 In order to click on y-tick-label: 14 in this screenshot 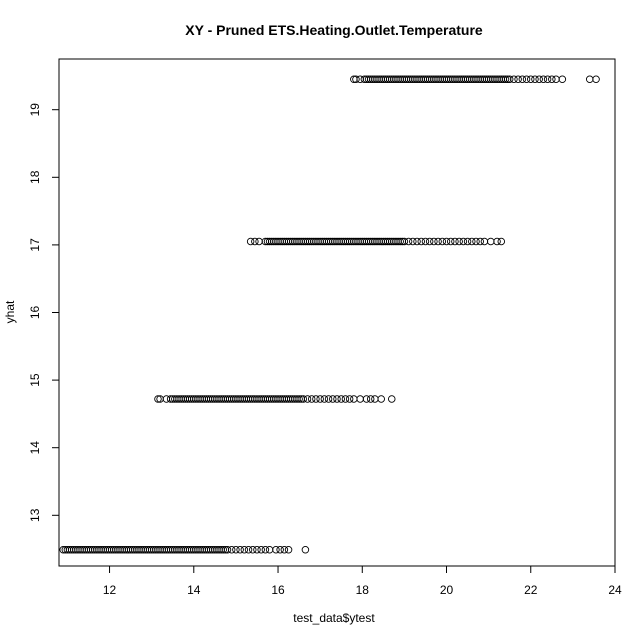, I will do `click(35, 448)`.